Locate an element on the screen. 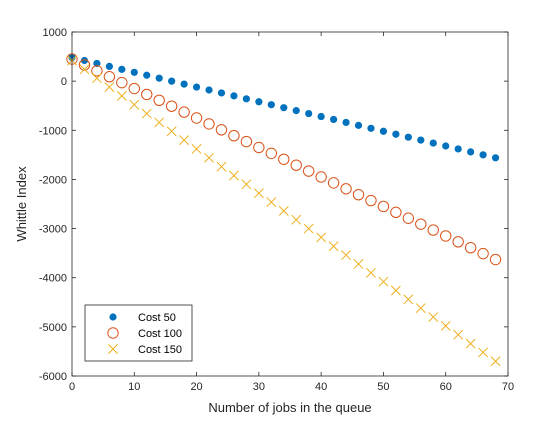 The width and height of the screenshot is (560, 425). legend: Cost 50 Cost 100 Cost 150 is located at coordinates (138, 333).